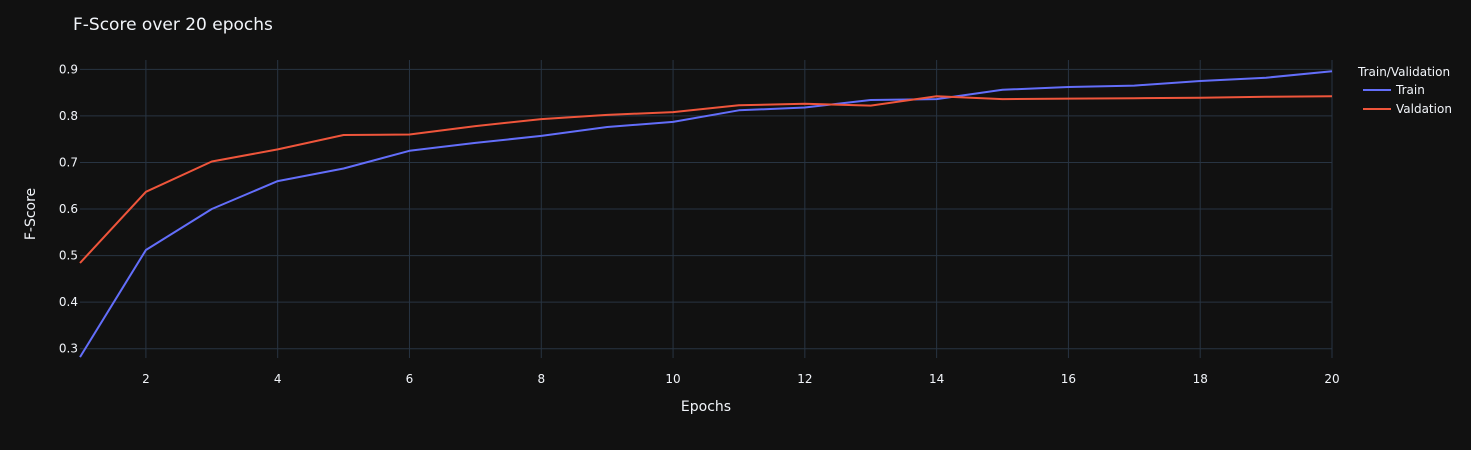  I want to click on legend-label: Valdation, so click(1424, 109).